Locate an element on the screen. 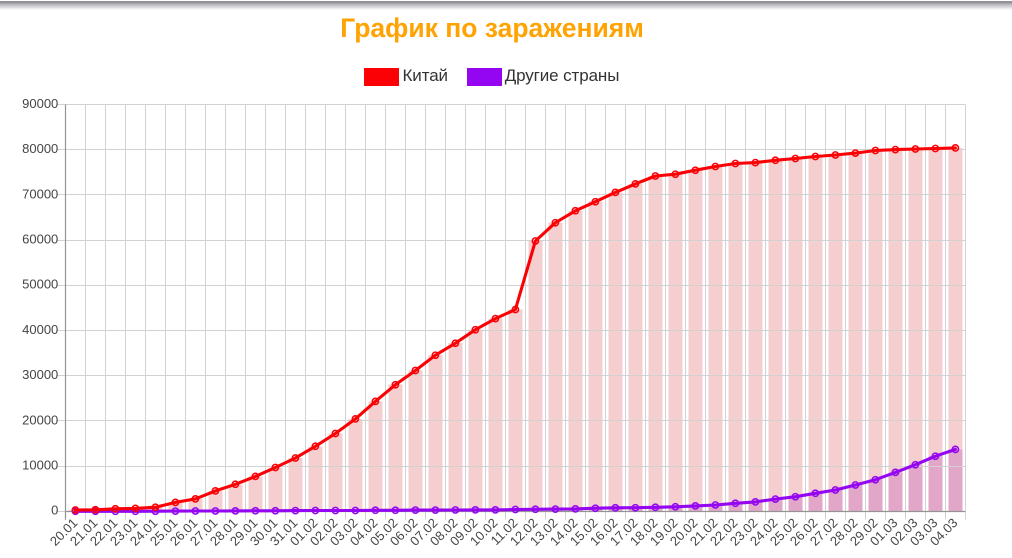  svg-text: 80000 is located at coordinates (40, 148).